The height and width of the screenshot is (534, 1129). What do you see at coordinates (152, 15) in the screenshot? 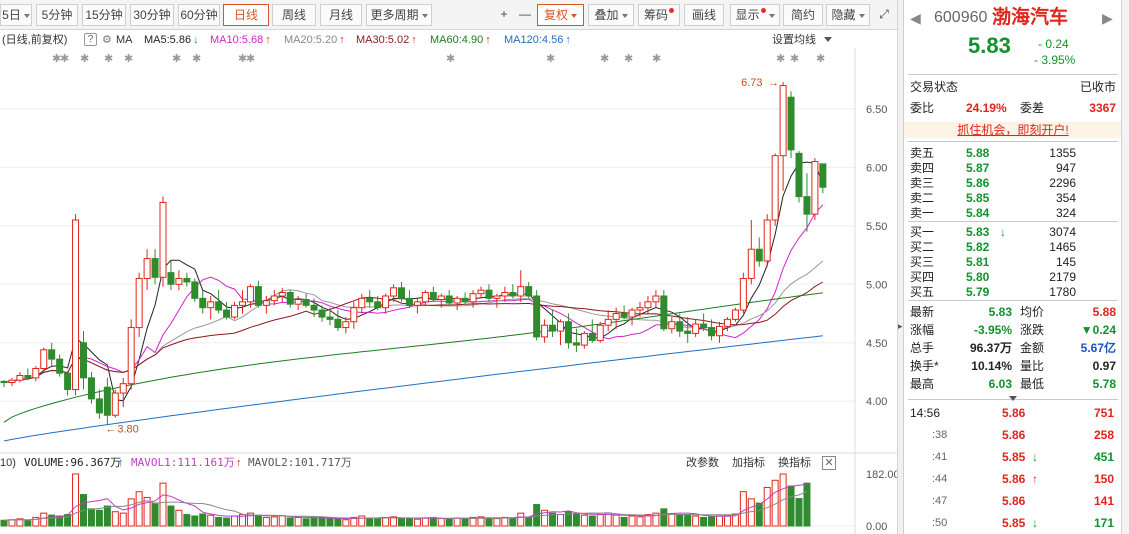
I see `period-button-3: 30分钟` at bounding box center [152, 15].